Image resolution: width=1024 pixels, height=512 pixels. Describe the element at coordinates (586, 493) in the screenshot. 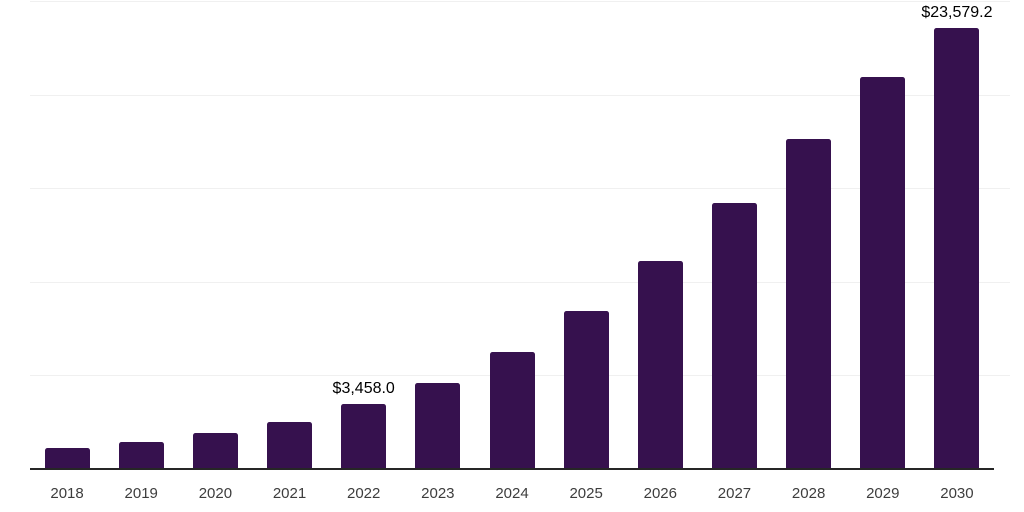

I see `x-tick-2025: 2025` at that location.